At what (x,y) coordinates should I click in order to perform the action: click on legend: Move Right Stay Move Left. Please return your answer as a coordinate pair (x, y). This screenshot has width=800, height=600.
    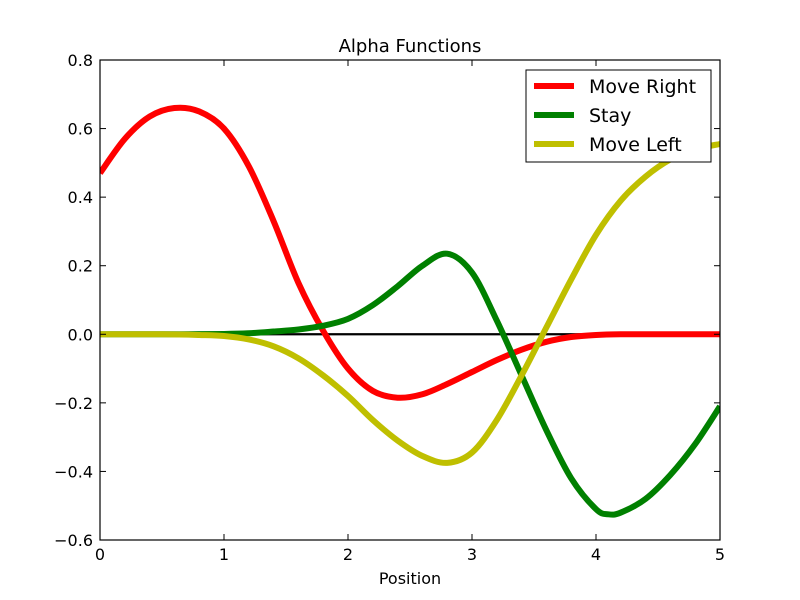
    Looking at the image, I should click on (618, 116).